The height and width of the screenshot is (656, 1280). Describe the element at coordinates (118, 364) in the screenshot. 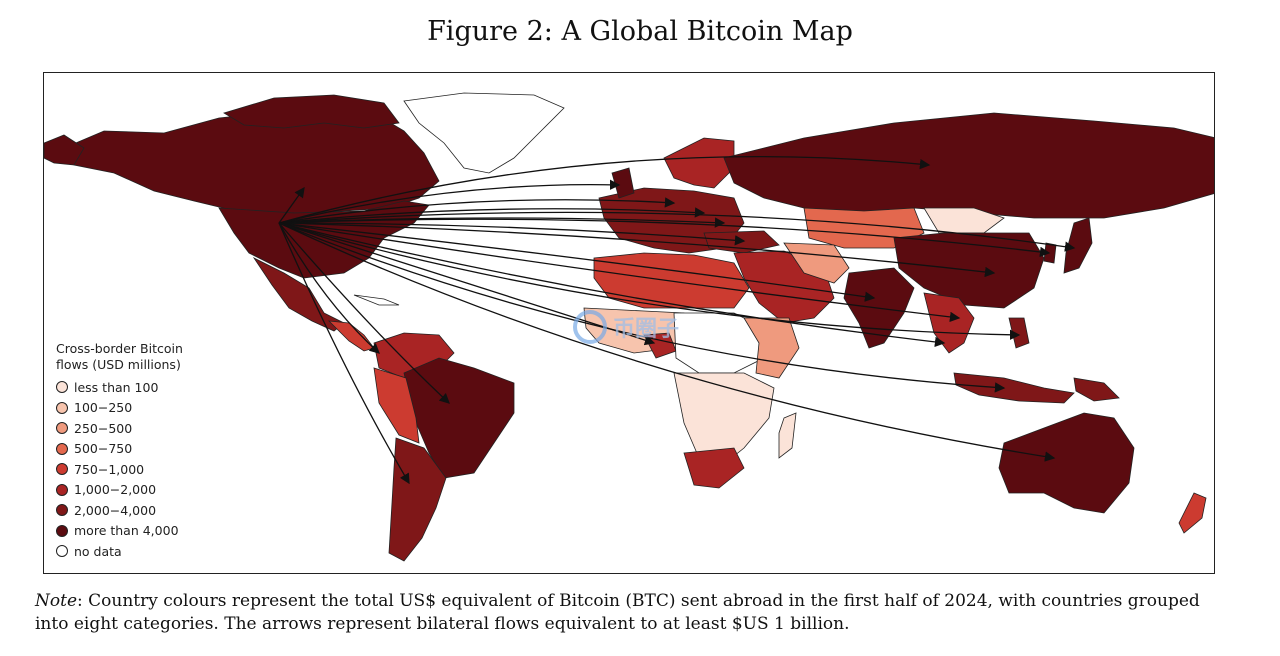

I see `legend-title-line2: flows (USD millions)` at that location.